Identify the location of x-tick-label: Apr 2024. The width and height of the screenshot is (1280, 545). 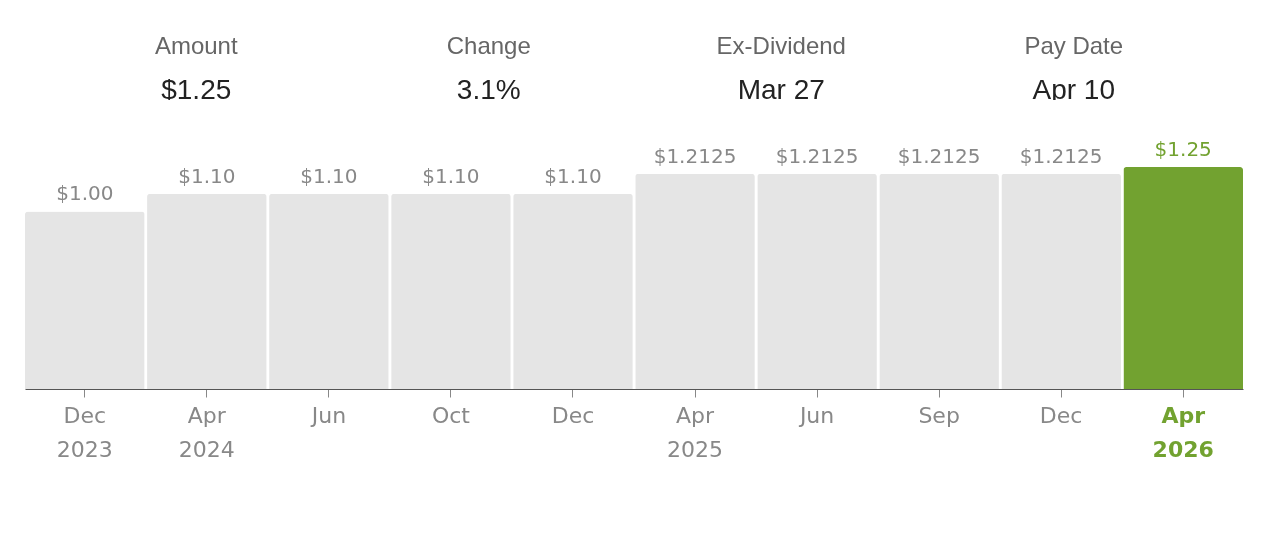
(206, 432).